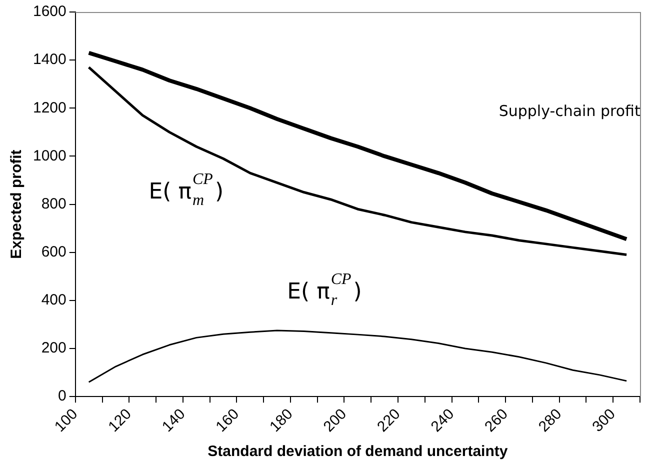  What do you see at coordinates (53, 252) in the screenshot?
I see `y-tick-label: 600` at bounding box center [53, 252].